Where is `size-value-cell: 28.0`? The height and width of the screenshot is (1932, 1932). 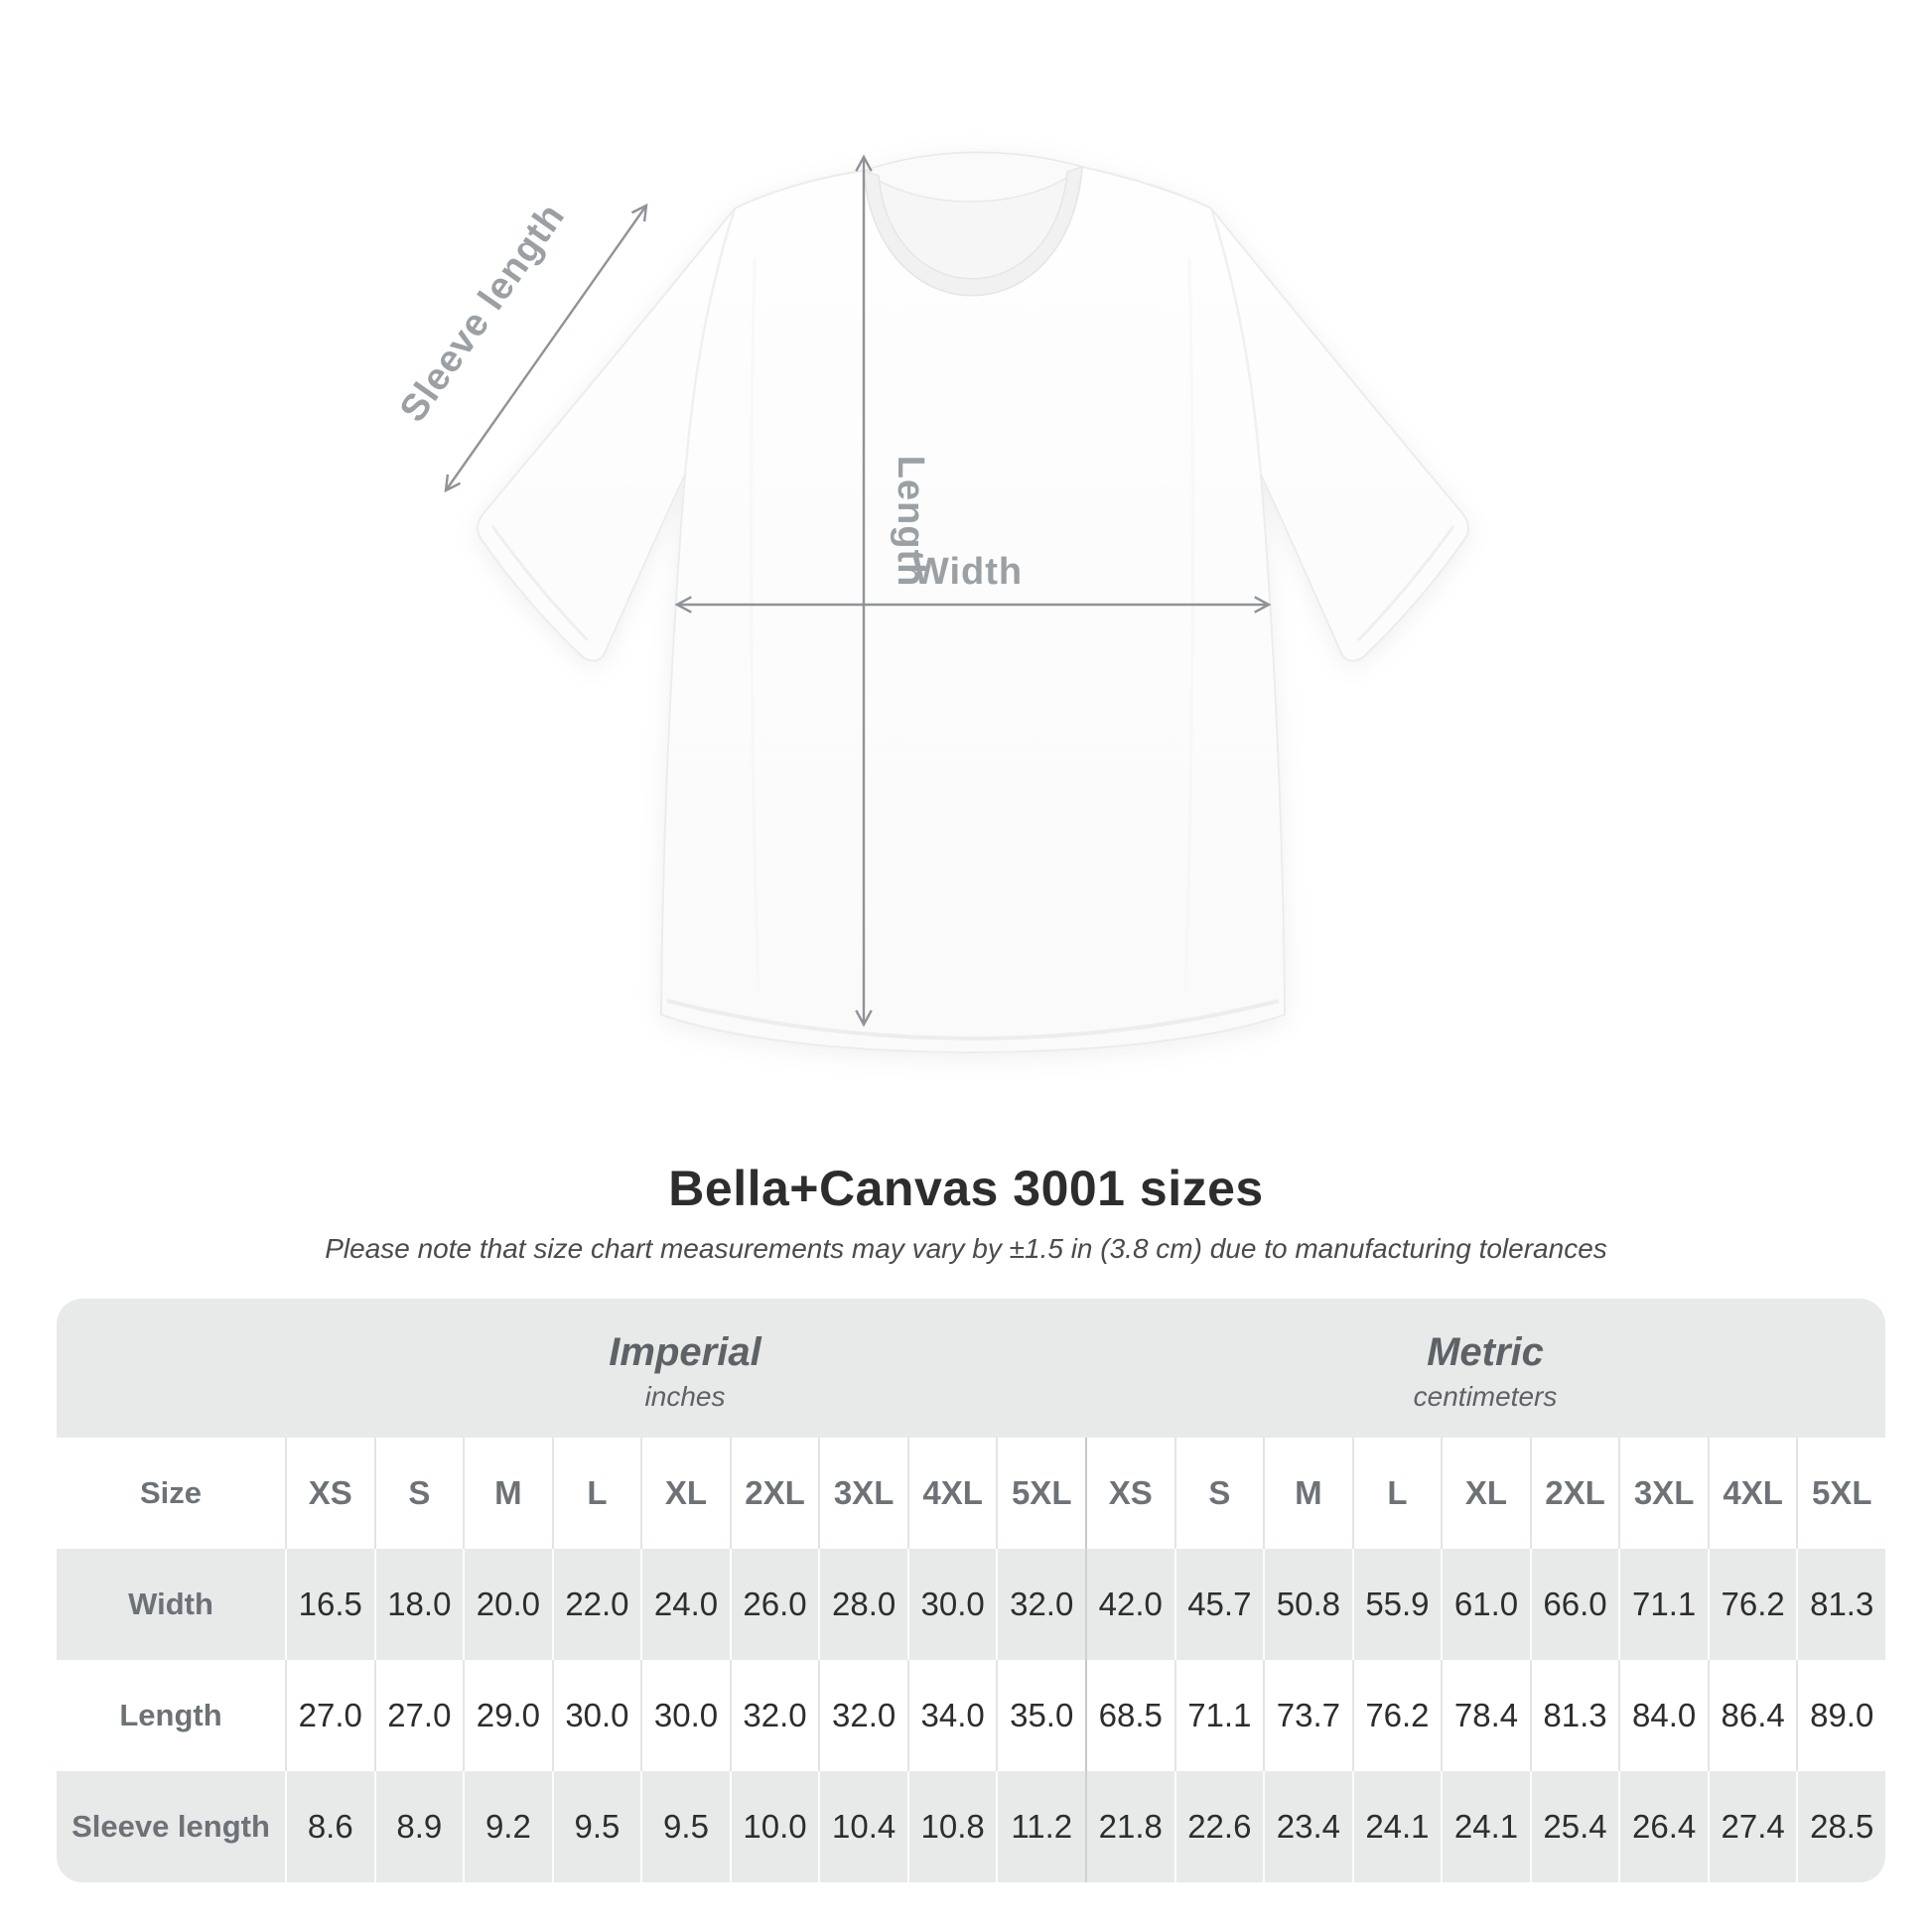
size-value-cell: 28.0 is located at coordinates (862, 1605).